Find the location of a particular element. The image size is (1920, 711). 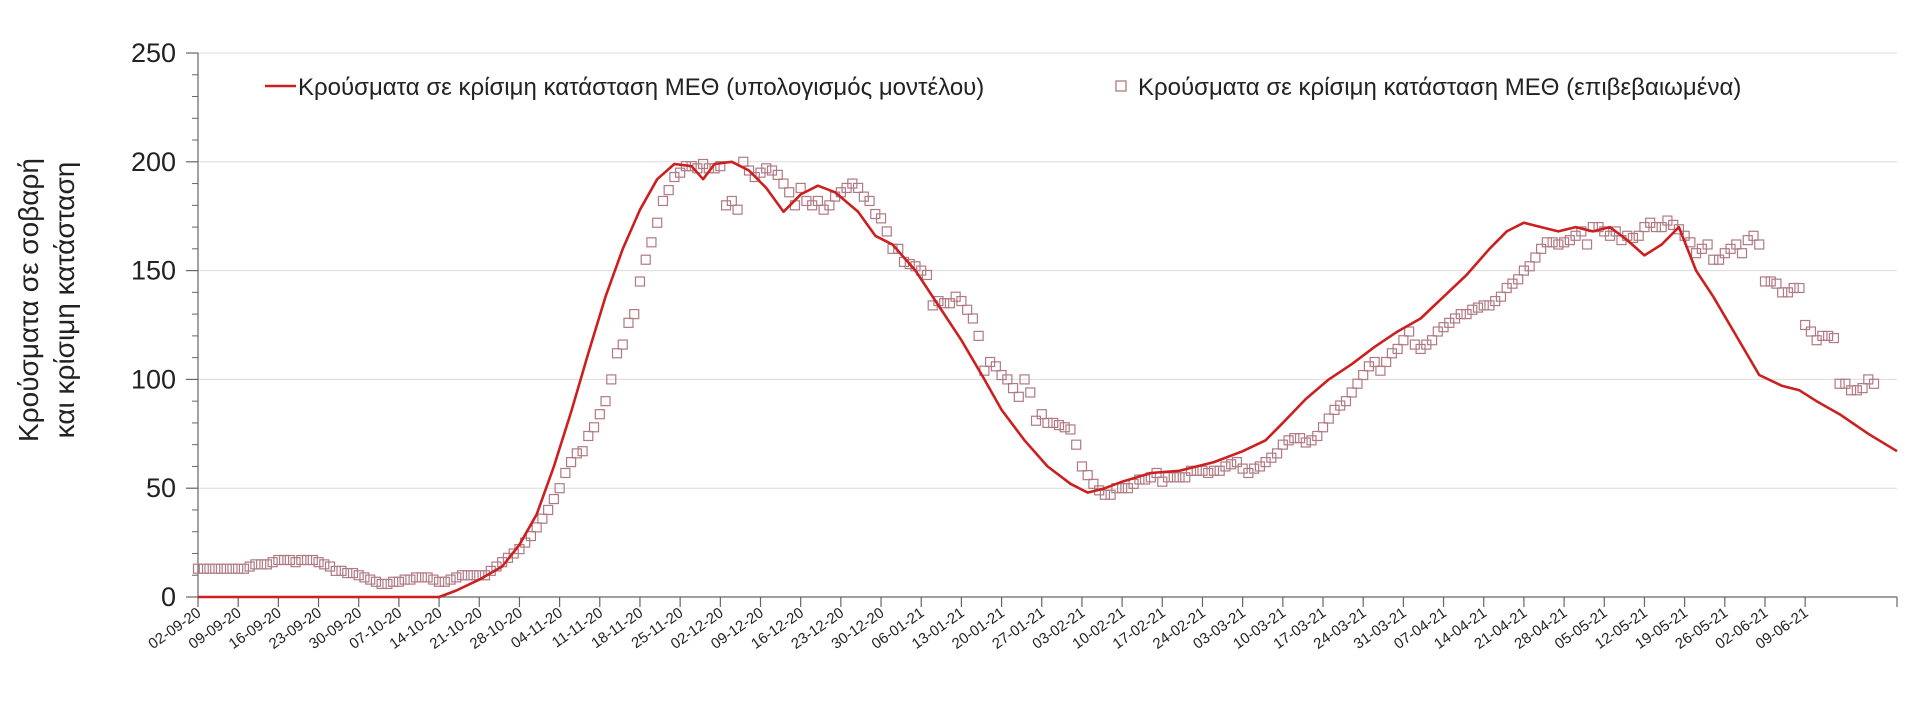

y-axis-ticks: 0 50 100 150 200 250 is located at coordinates (164, 325).